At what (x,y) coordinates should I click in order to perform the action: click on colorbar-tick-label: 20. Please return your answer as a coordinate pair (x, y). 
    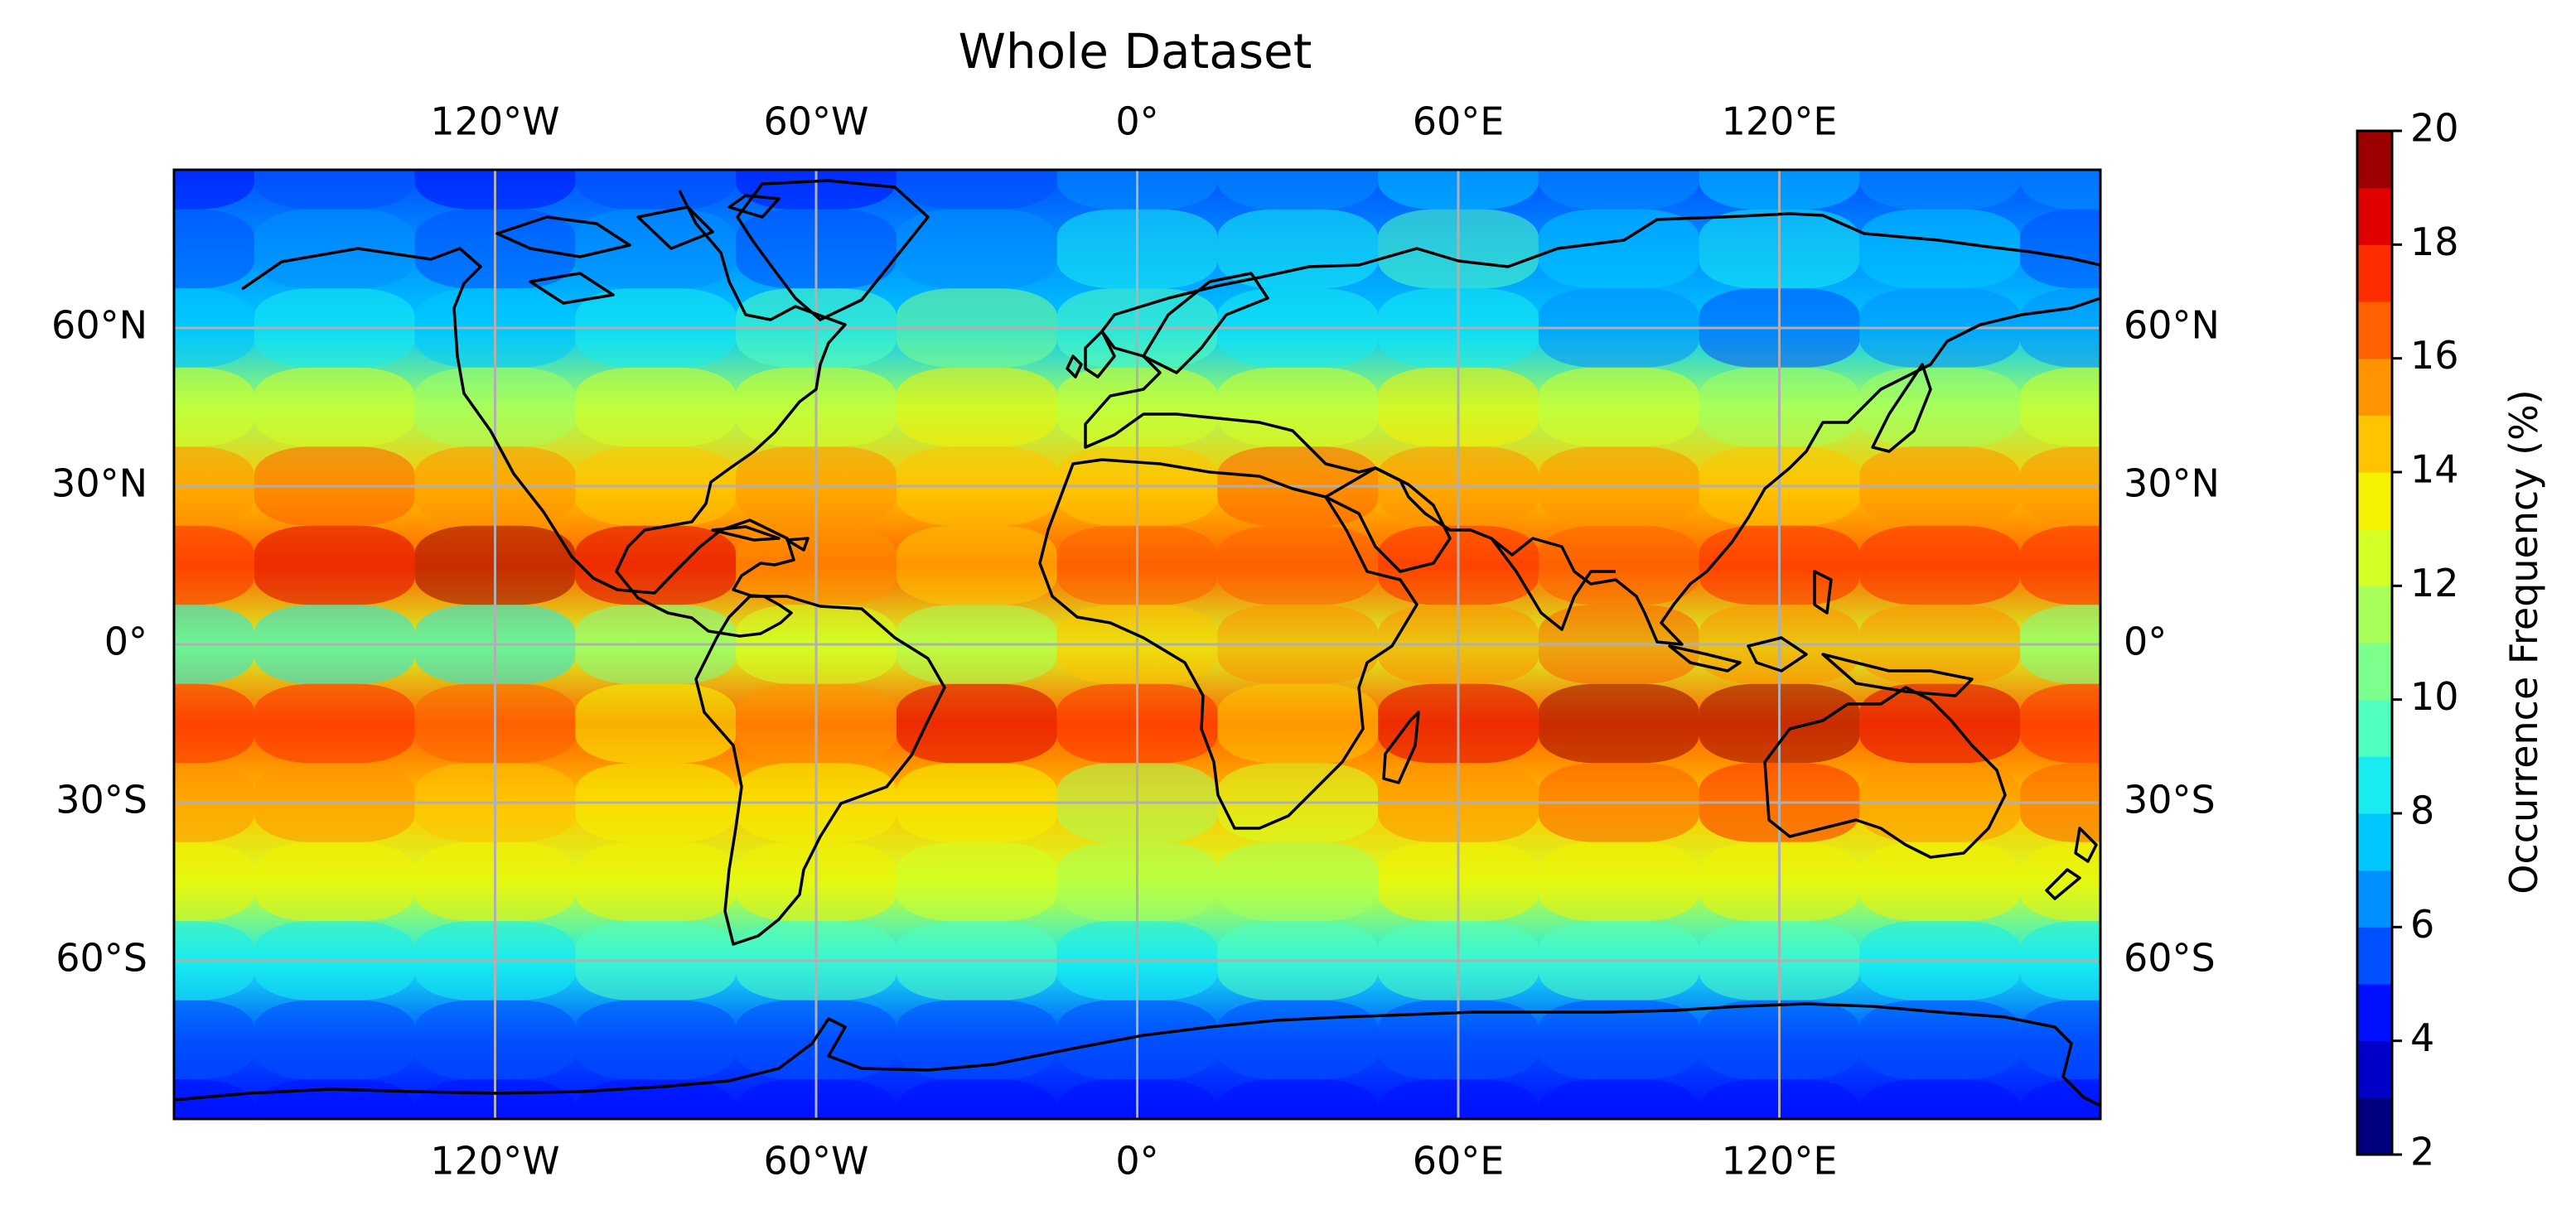
    Looking at the image, I should click on (2434, 128).